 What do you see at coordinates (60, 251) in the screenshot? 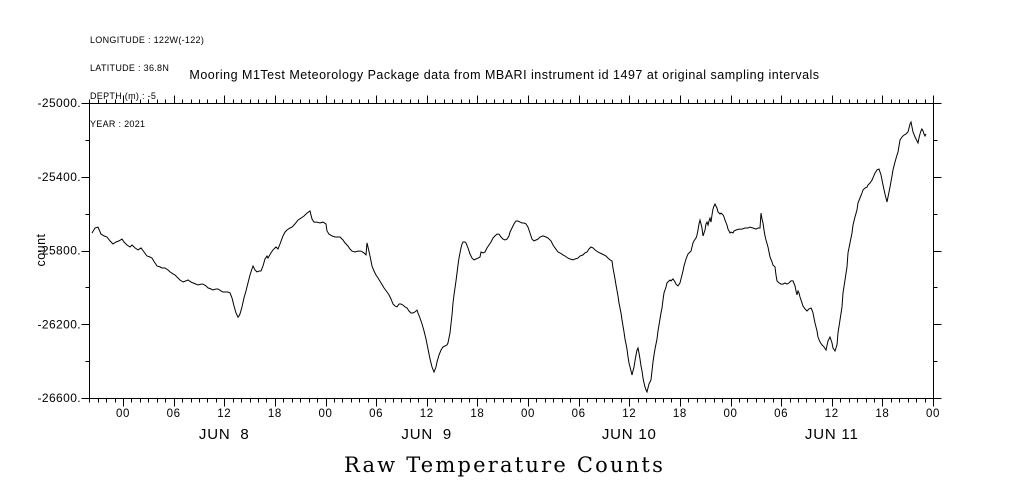
I see `y-tick-label: -25800.` at bounding box center [60, 251].